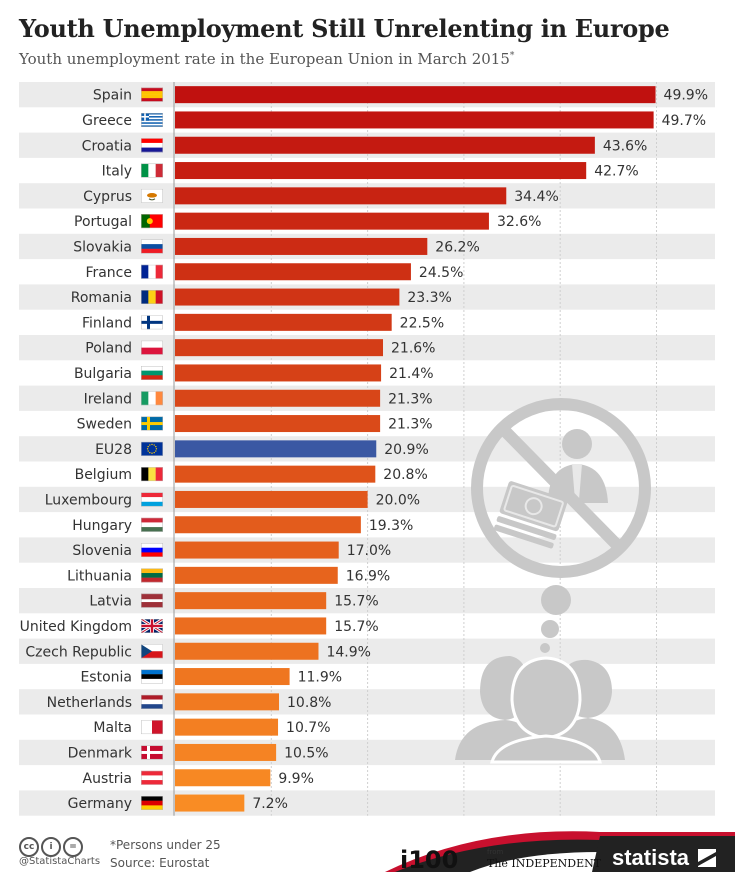 This screenshot has height=874, width=735. I want to click on value-label: 10.5%, so click(306, 753).